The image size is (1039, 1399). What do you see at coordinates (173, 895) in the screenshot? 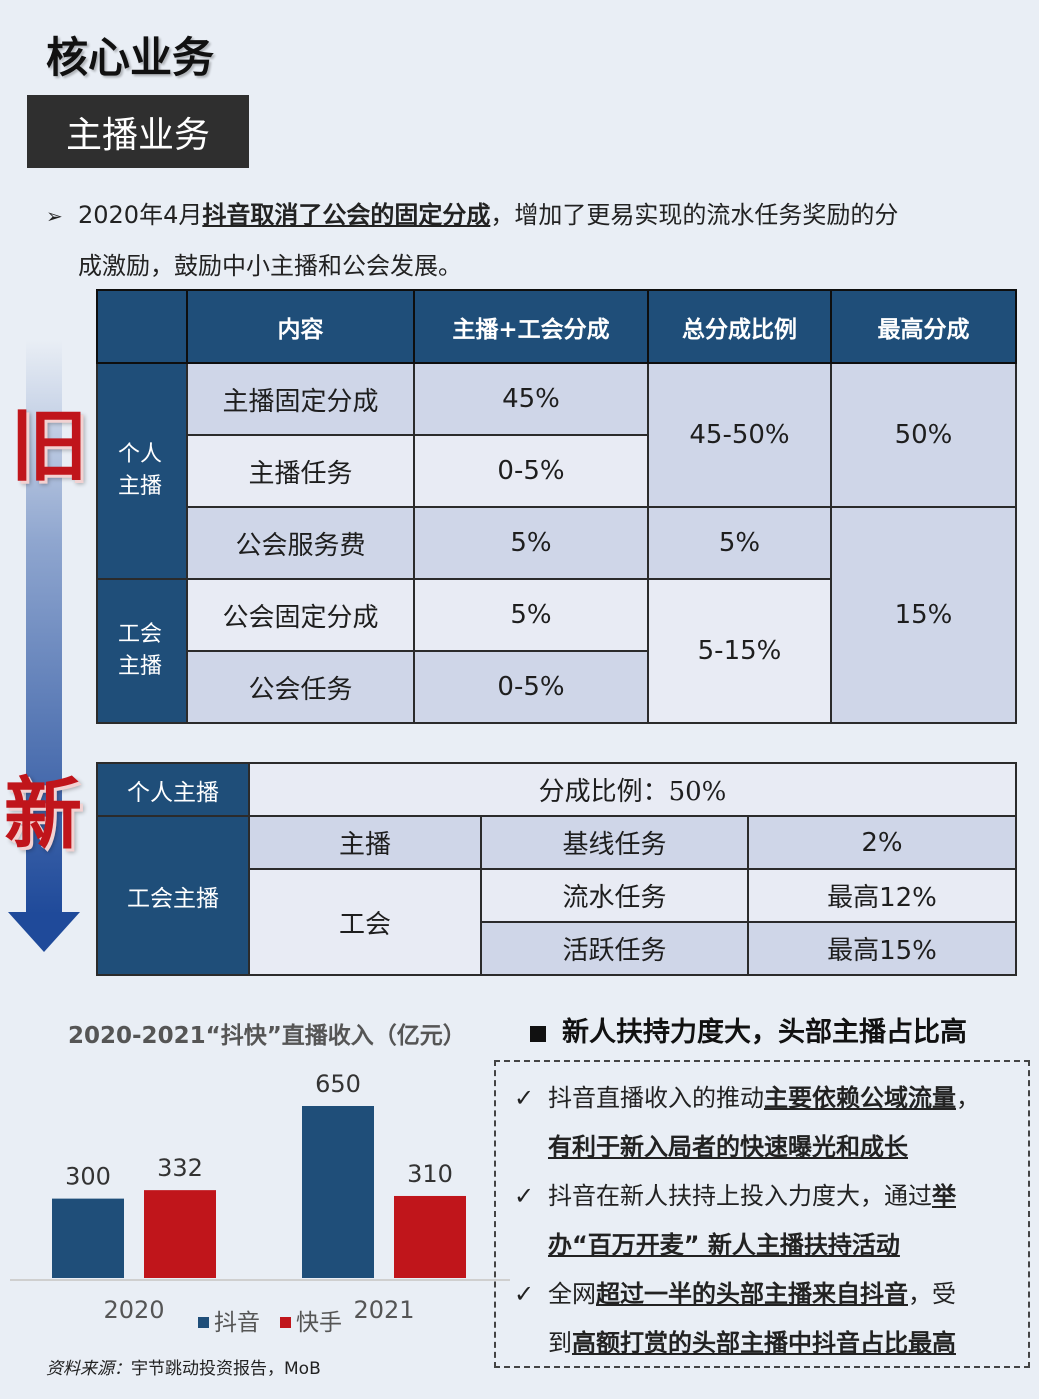
I see `new-guild-label: 工会主播` at bounding box center [173, 895].